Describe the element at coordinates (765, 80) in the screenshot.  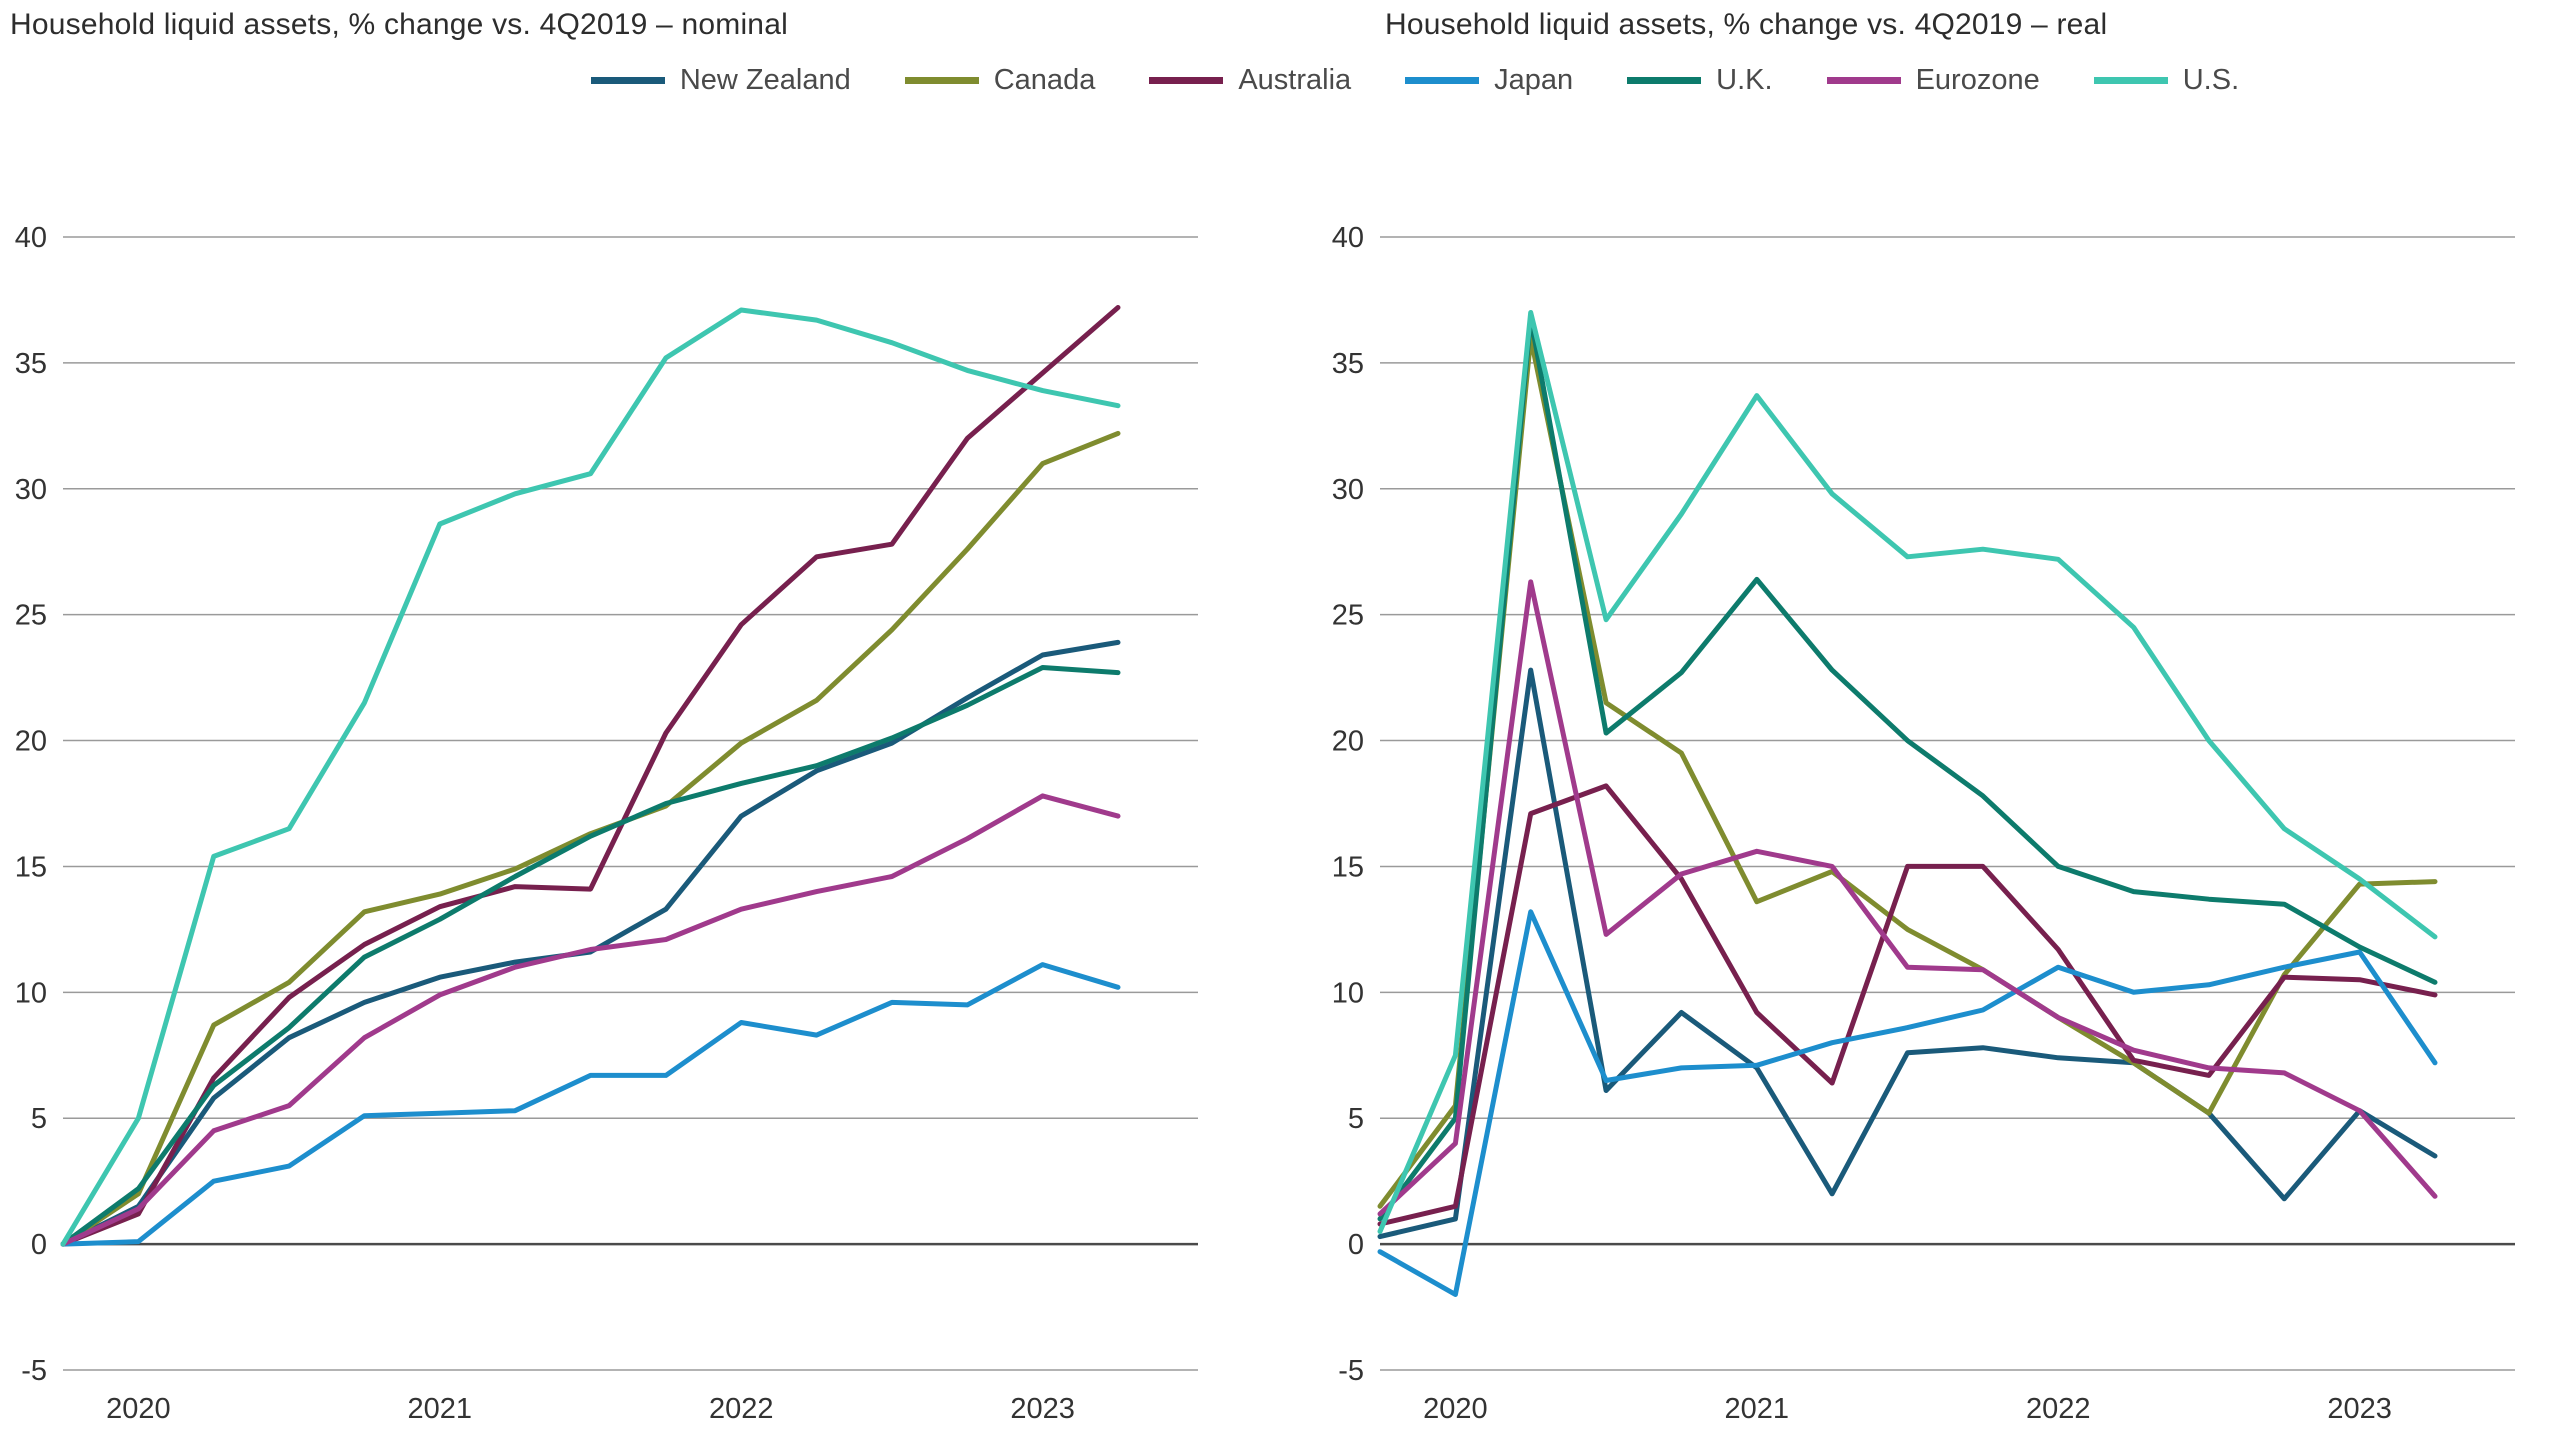
I see `legend-label-new-zealand: New Zealand` at that location.